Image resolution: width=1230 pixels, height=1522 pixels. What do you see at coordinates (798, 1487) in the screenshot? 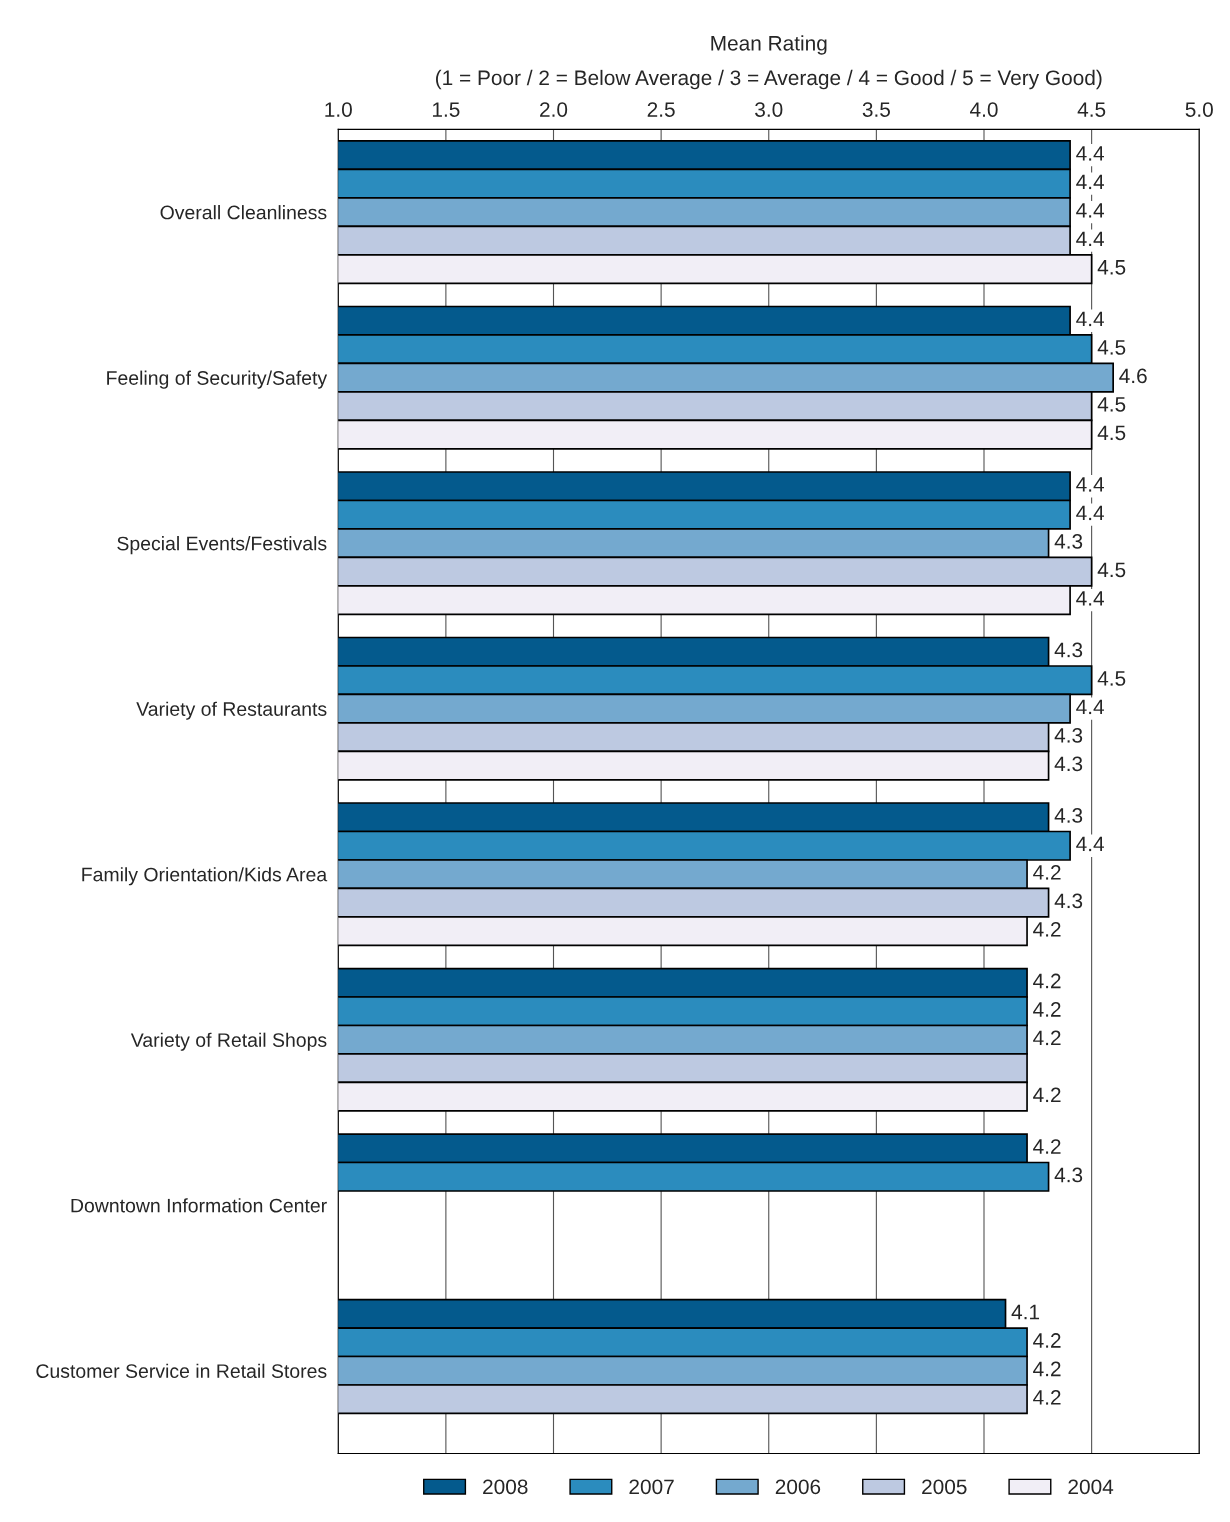
I see `legend-label: 2006` at bounding box center [798, 1487].